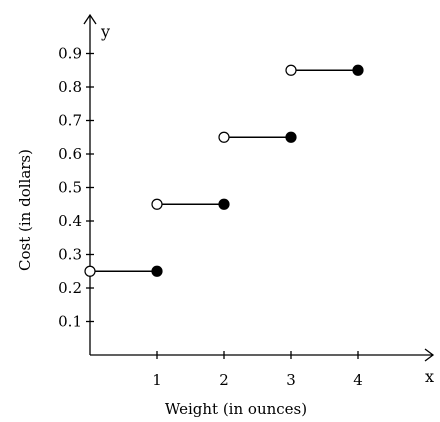 The image size is (440, 422). I want to click on x-tick-label-4: 4, so click(358, 380).